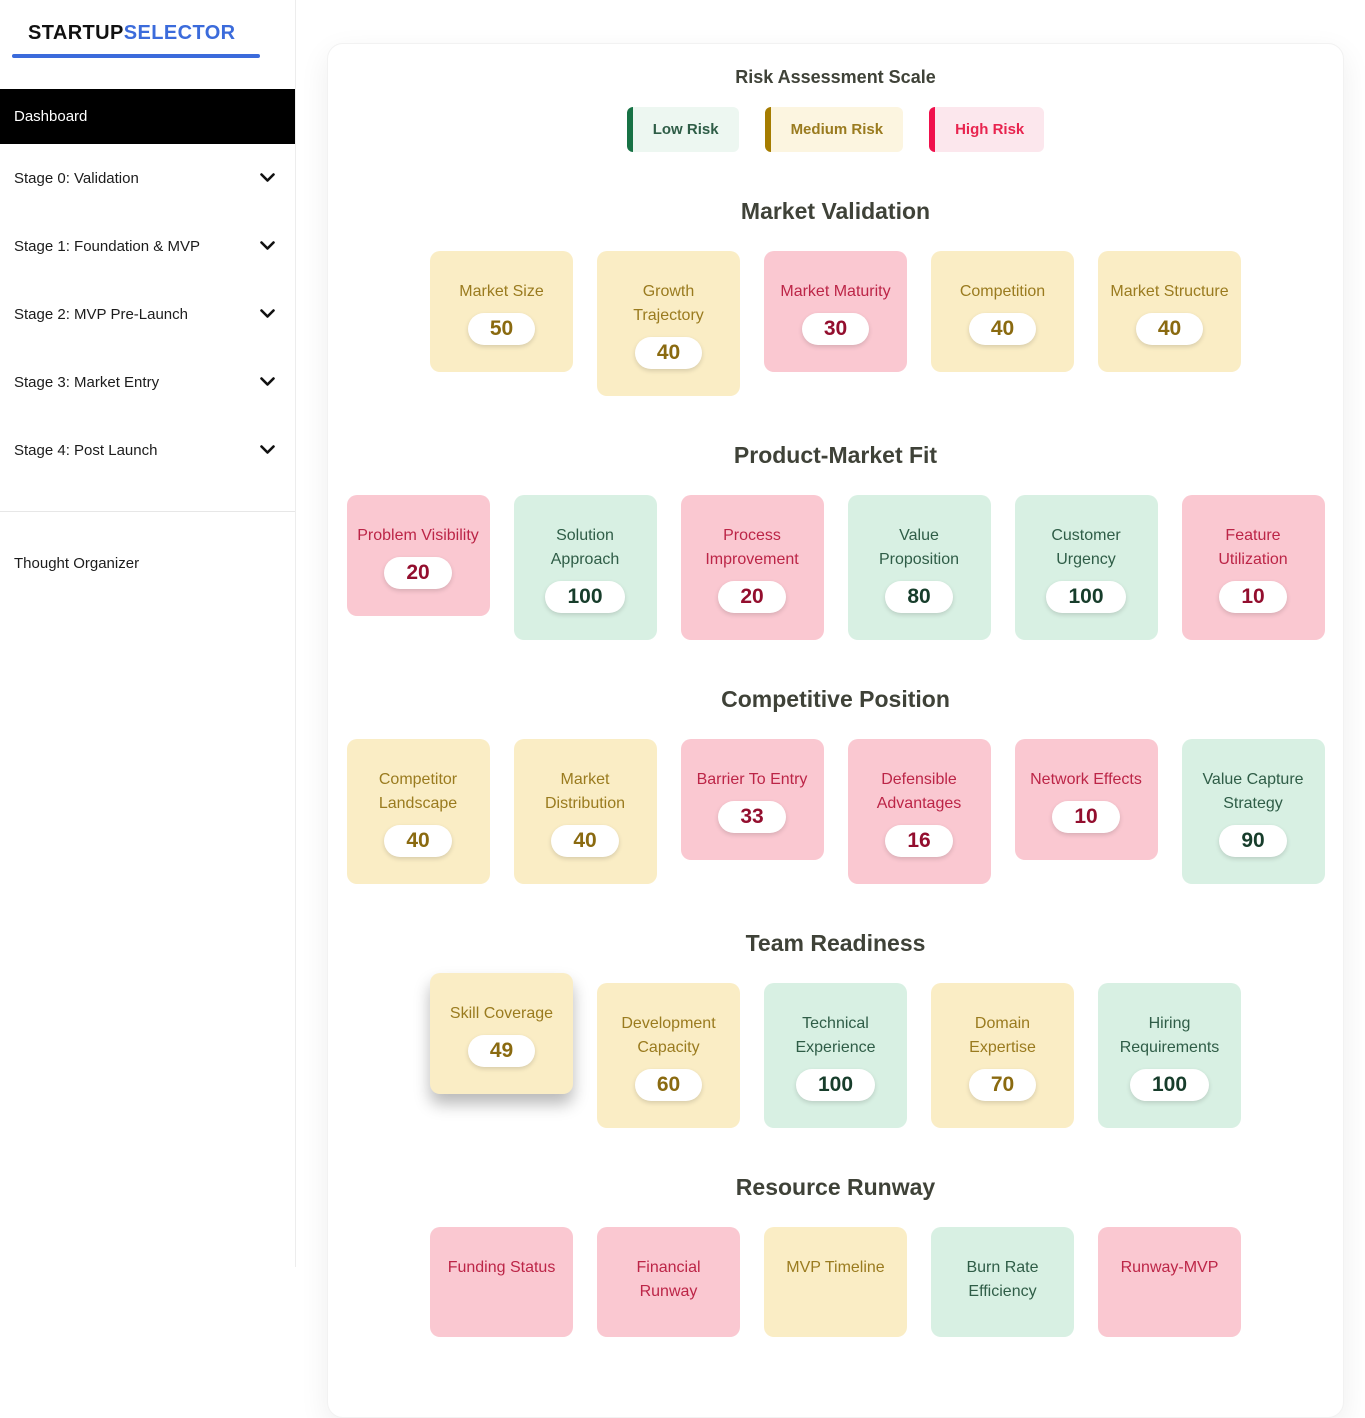 This screenshot has width=1365, height=1418. Describe the element at coordinates (179, 33) in the screenshot. I see `app-logo-part2: SELECTOR` at that location.